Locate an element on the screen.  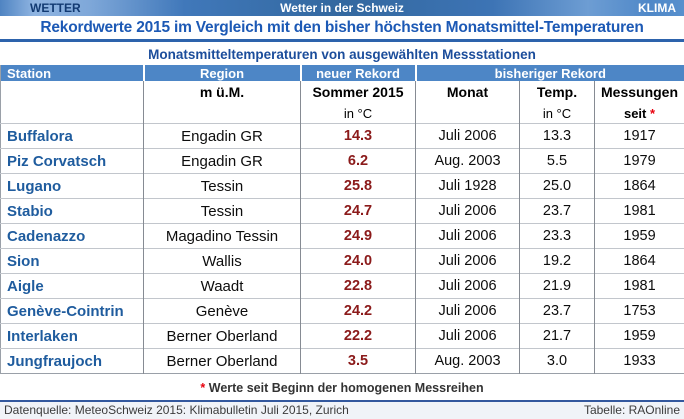
cell-since: 1917 is located at coordinates (639, 136).